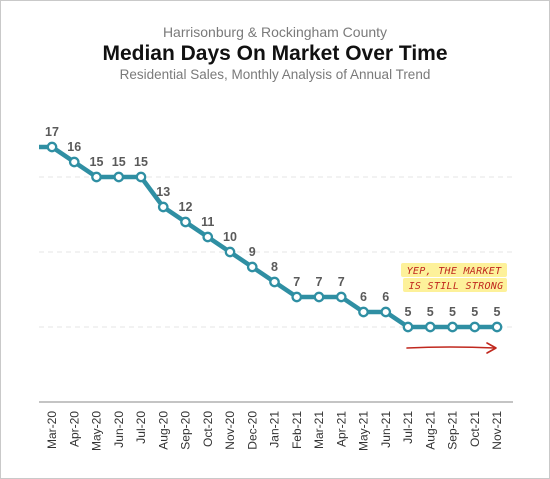 This screenshot has width=550, height=479. I want to click on chart-title: Median Days On Market Over Time, so click(274, 53).